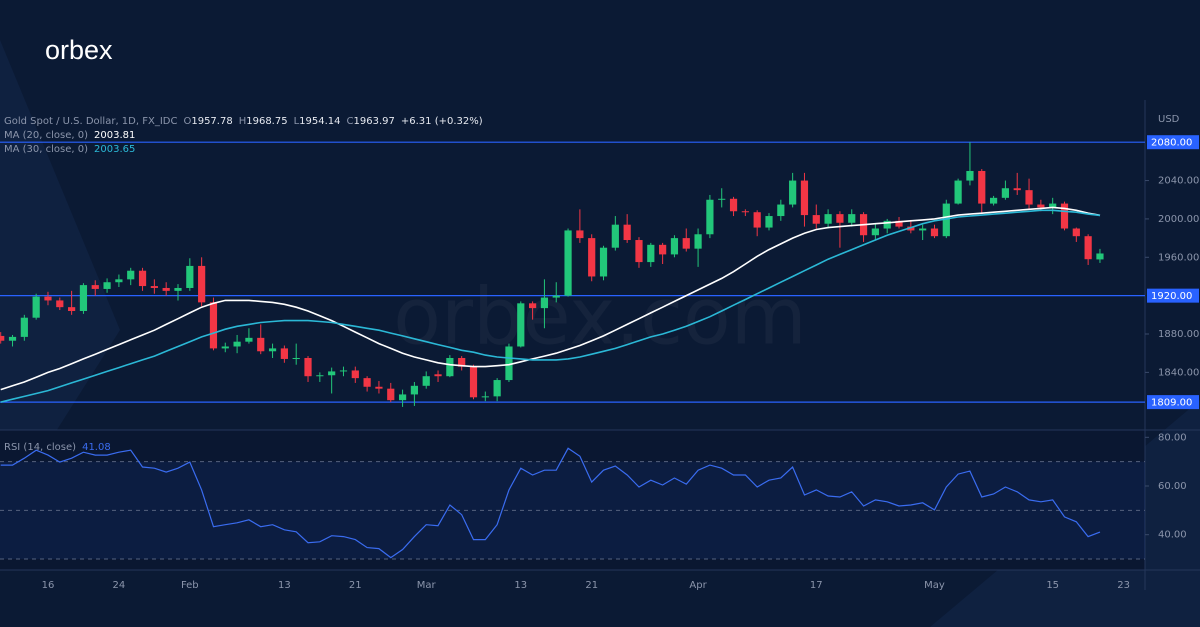 Image resolution: width=1200 pixels, height=627 pixels. Describe the element at coordinates (1172, 486) in the screenshot. I see `rsi-tick-label: 60.00` at that location.